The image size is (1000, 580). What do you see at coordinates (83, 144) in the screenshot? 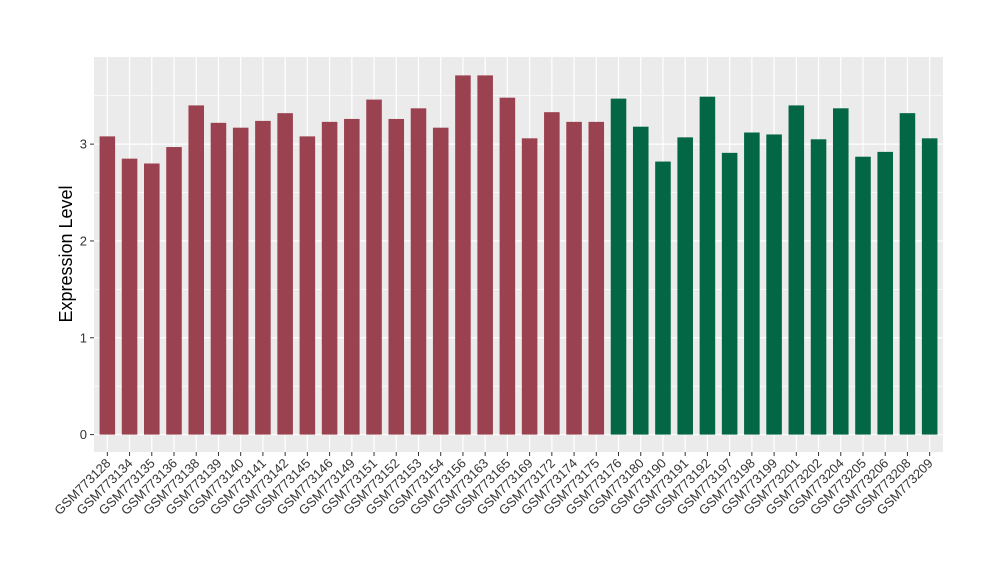
I see `y-tick-label: 3` at bounding box center [83, 144].